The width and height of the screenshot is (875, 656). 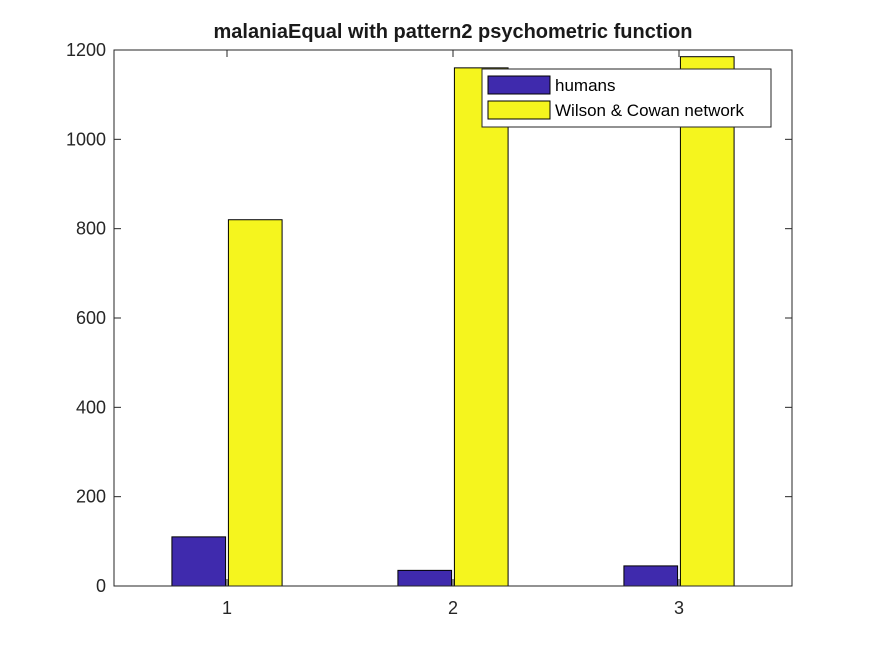 What do you see at coordinates (86, 139) in the screenshot?
I see `y-tick-label: 1000` at bounding box center [86, 139].